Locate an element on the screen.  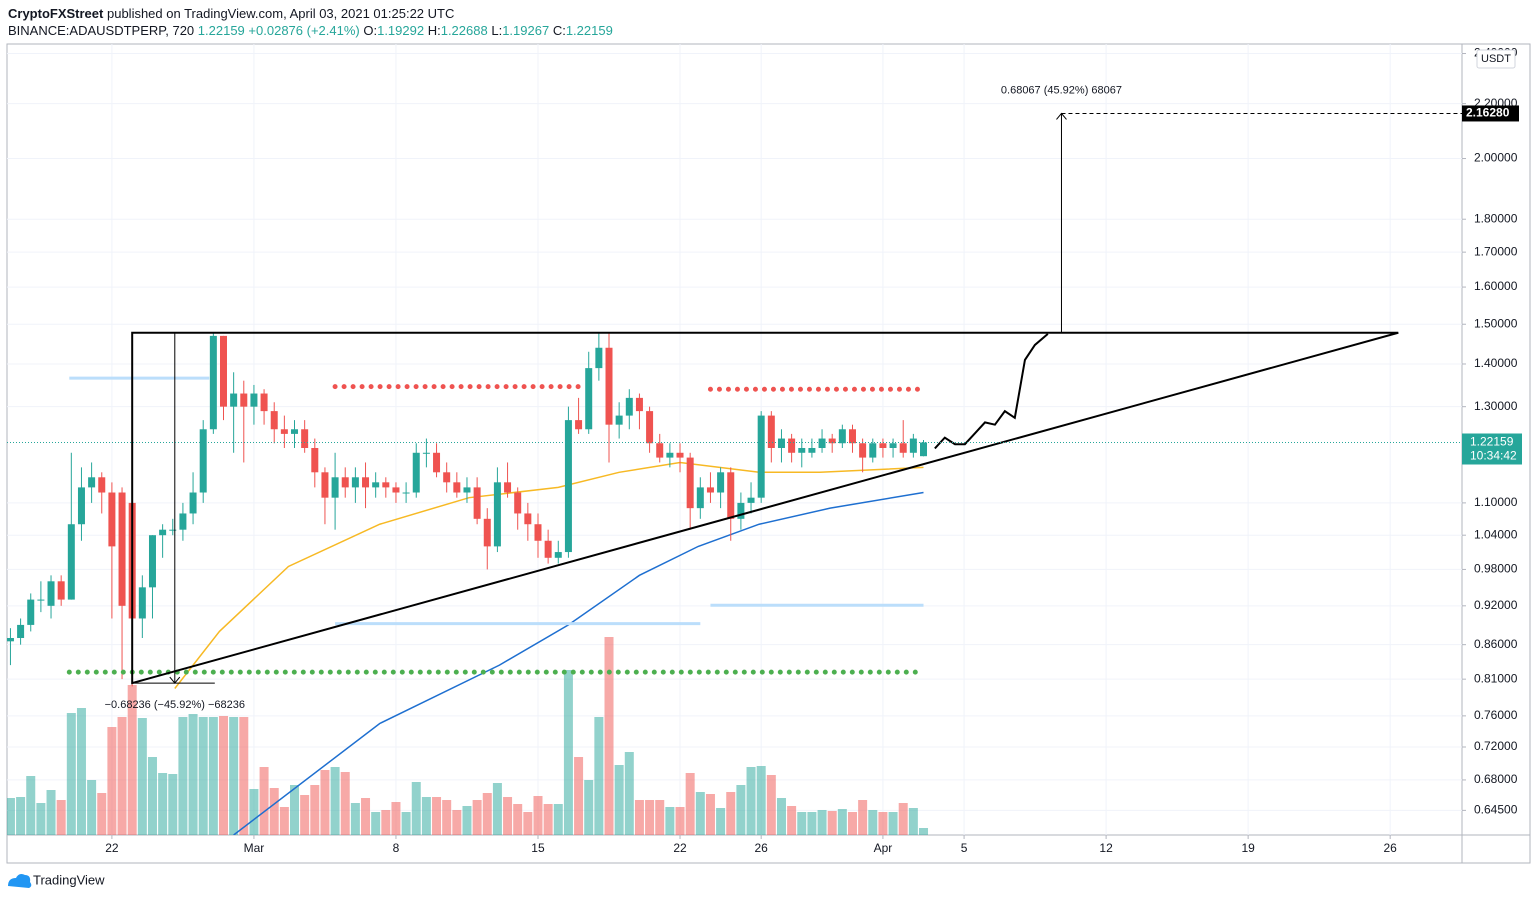
y-tick-label: 1.70000 is located at coordinates (1496, 251).